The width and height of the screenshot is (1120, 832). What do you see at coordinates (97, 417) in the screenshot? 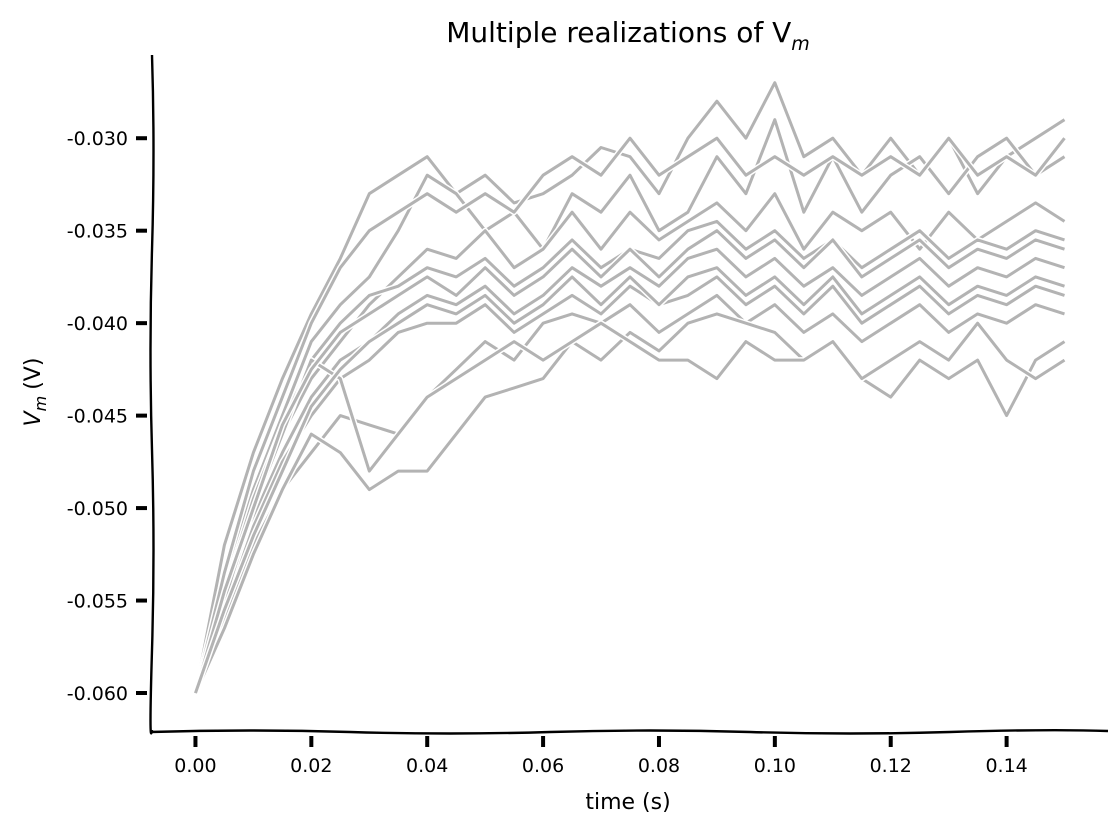
I see `y-tick-label: -0.045` at bounding box center [97, 417].